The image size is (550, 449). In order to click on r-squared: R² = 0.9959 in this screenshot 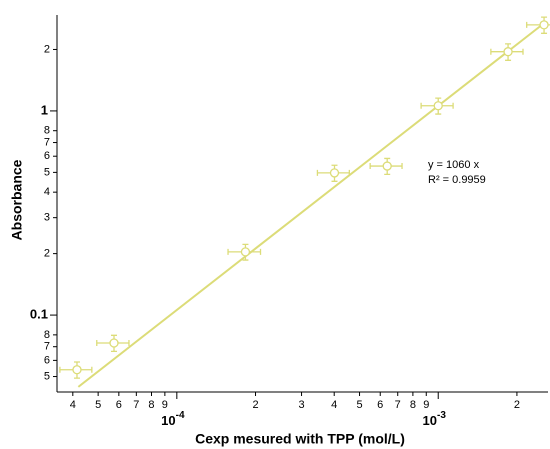, I will do `click(457, 180)`.